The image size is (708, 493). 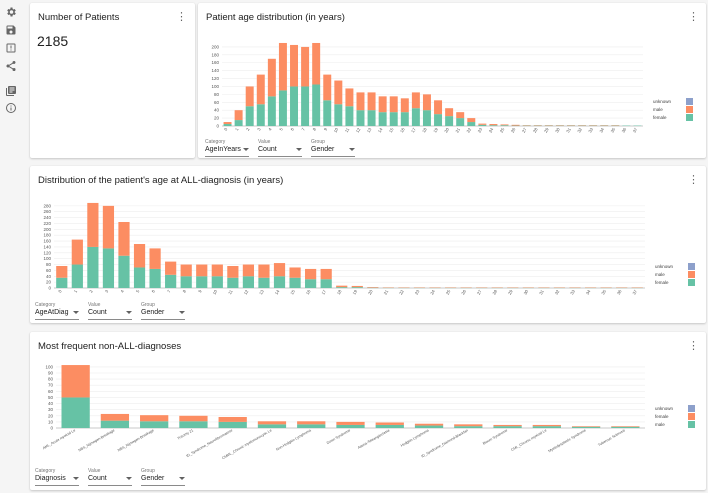 What do you see at coordinates (11, 12) in the screenshot?
I see `gear-icon` at bounding box center [11, 12].